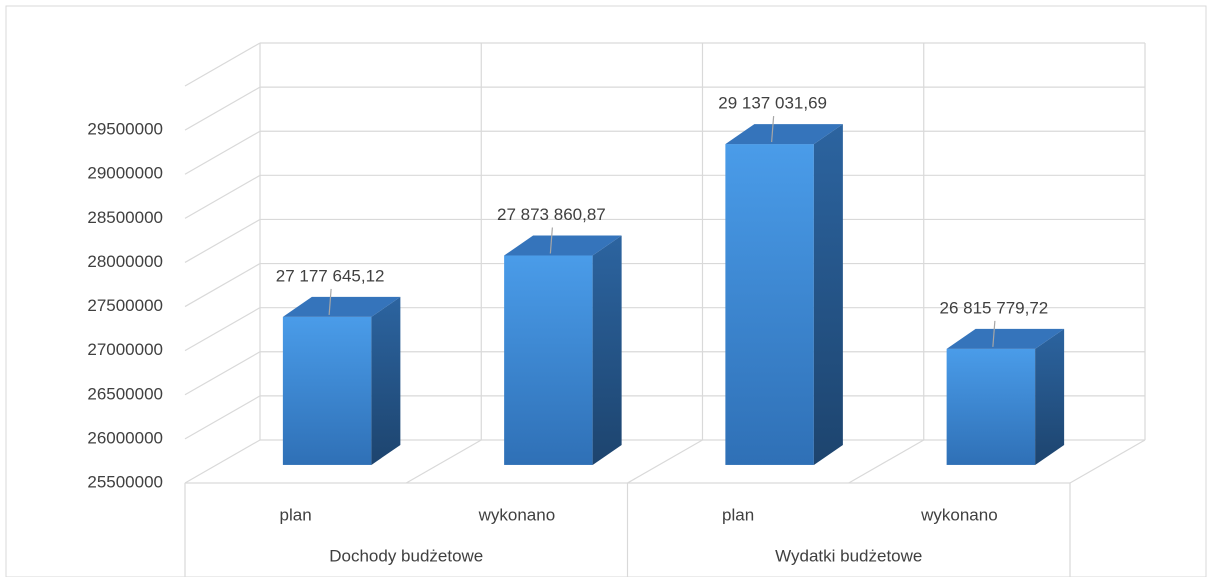 This screenshot has height=577, width=1213. I want to click on y-tick-label: 28500000, so click(125, 217).